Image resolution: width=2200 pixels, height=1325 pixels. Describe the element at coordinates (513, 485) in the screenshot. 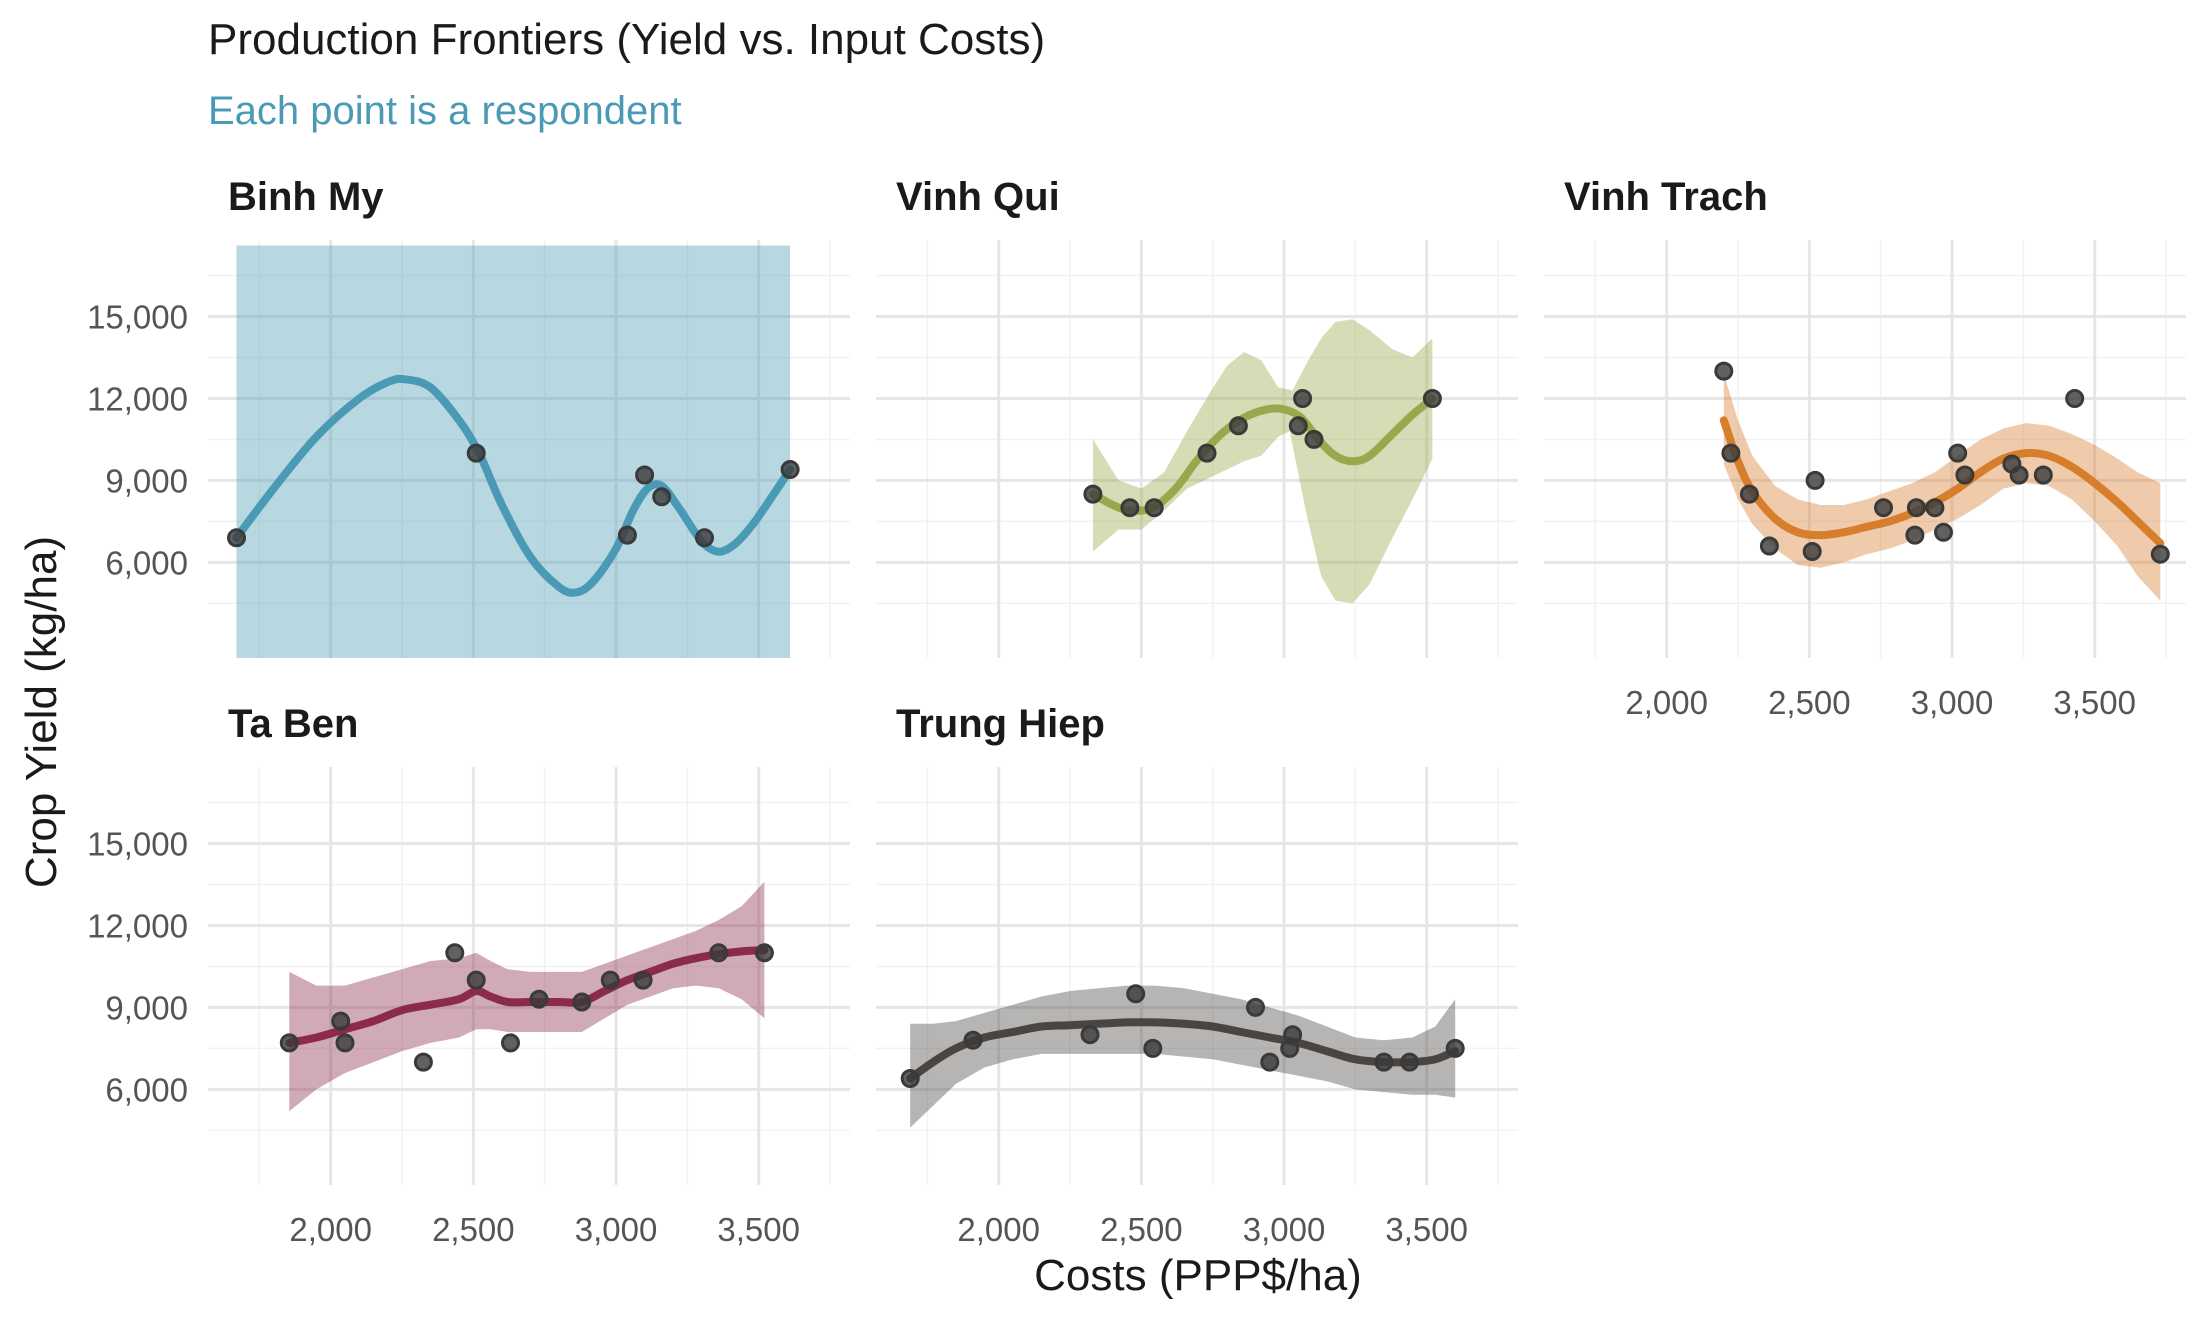

I see `fit-line` at that location.